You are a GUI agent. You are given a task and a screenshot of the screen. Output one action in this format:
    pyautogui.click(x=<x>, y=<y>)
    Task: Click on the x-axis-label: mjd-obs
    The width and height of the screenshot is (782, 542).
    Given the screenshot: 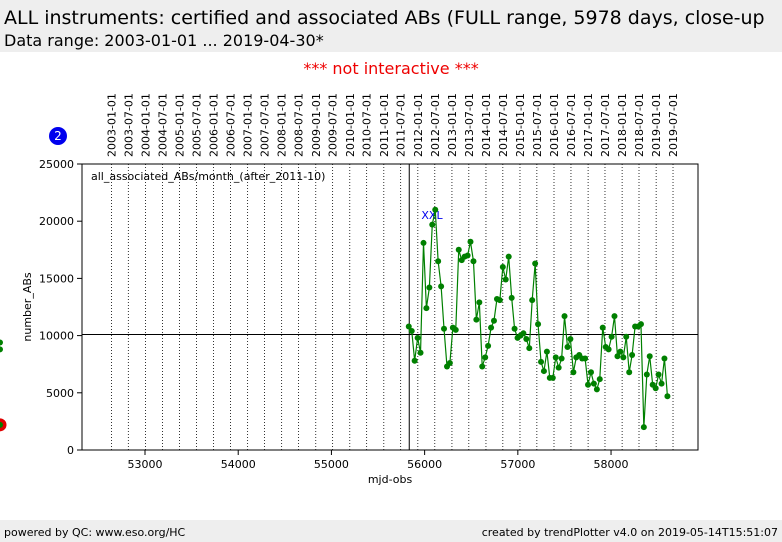 What is the action you would take?
    pyautogui.click(x=390, y=479)
    